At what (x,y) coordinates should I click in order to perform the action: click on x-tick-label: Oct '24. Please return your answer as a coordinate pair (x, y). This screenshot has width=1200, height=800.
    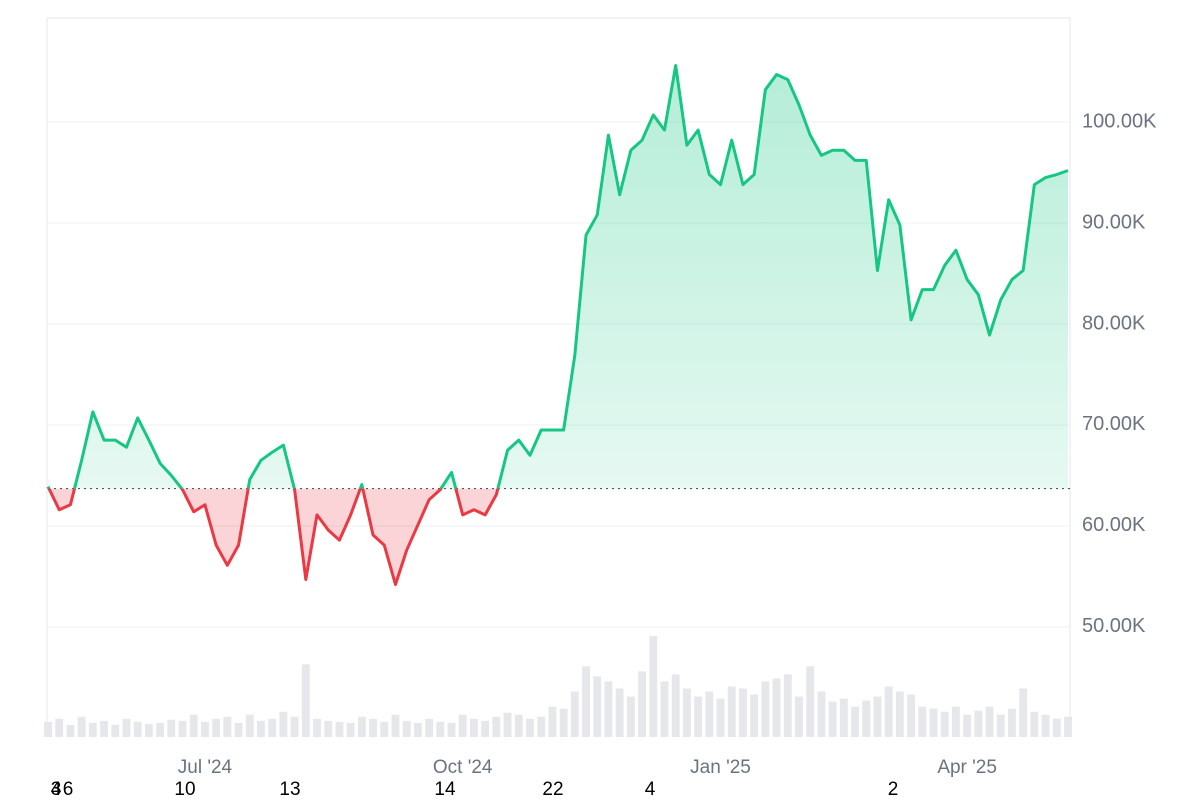
    Looking at the image, I should click on (463, 767).